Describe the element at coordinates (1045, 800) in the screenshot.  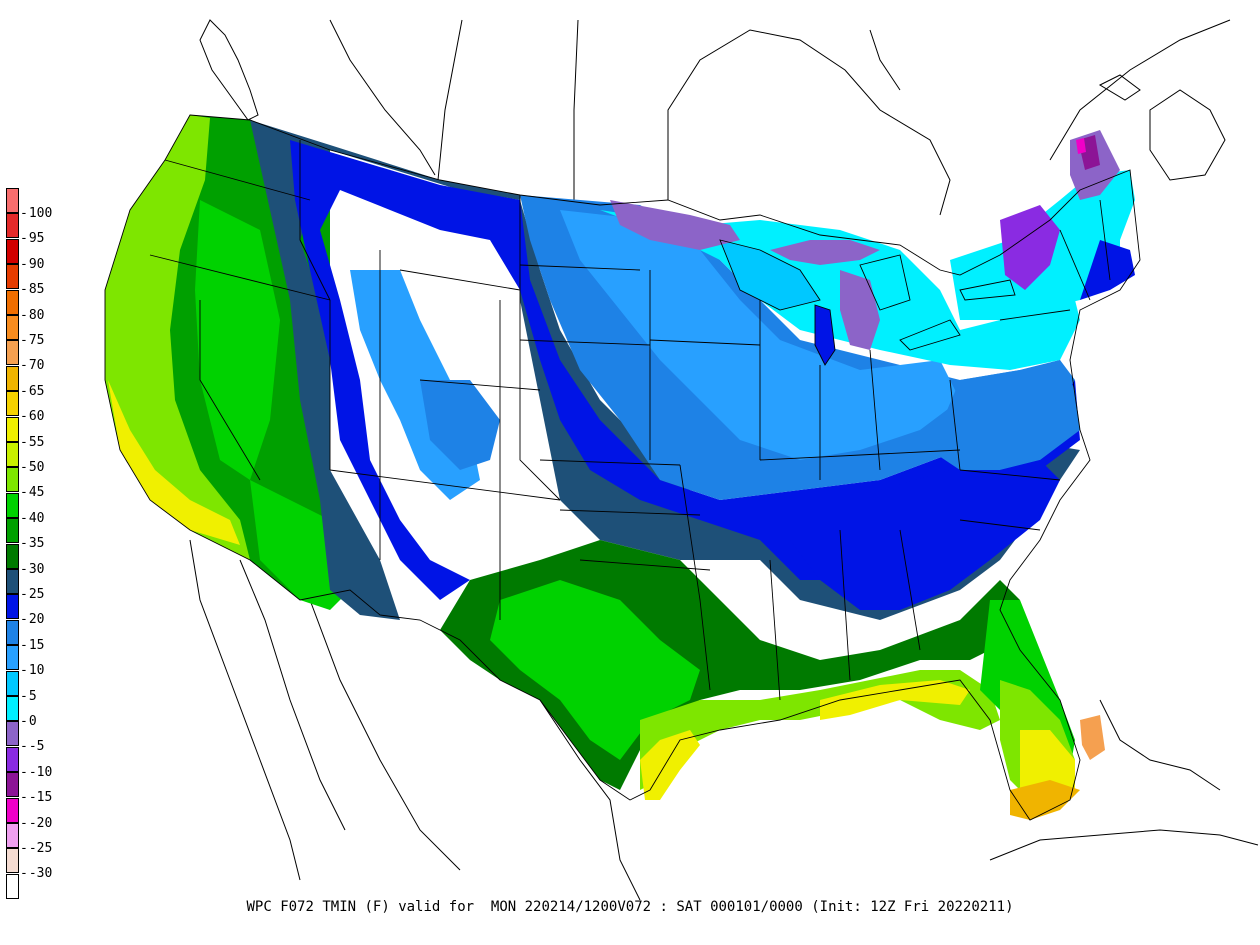
I see `region-south-florida-orange` at that location.